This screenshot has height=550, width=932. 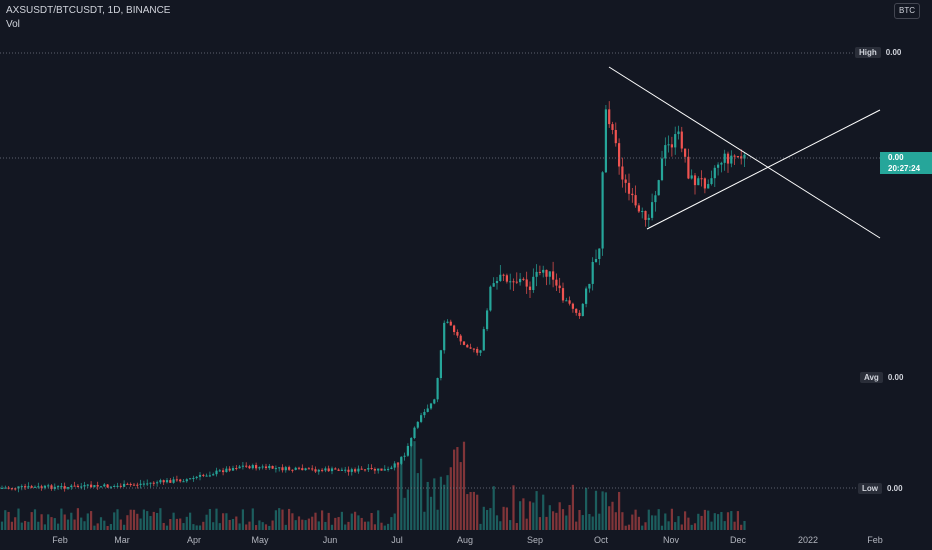 What do you see at coordinates (904, 168) in the screenshot?
I see `bar-countdown: 20:27:24` at bounding box center [904, 168].